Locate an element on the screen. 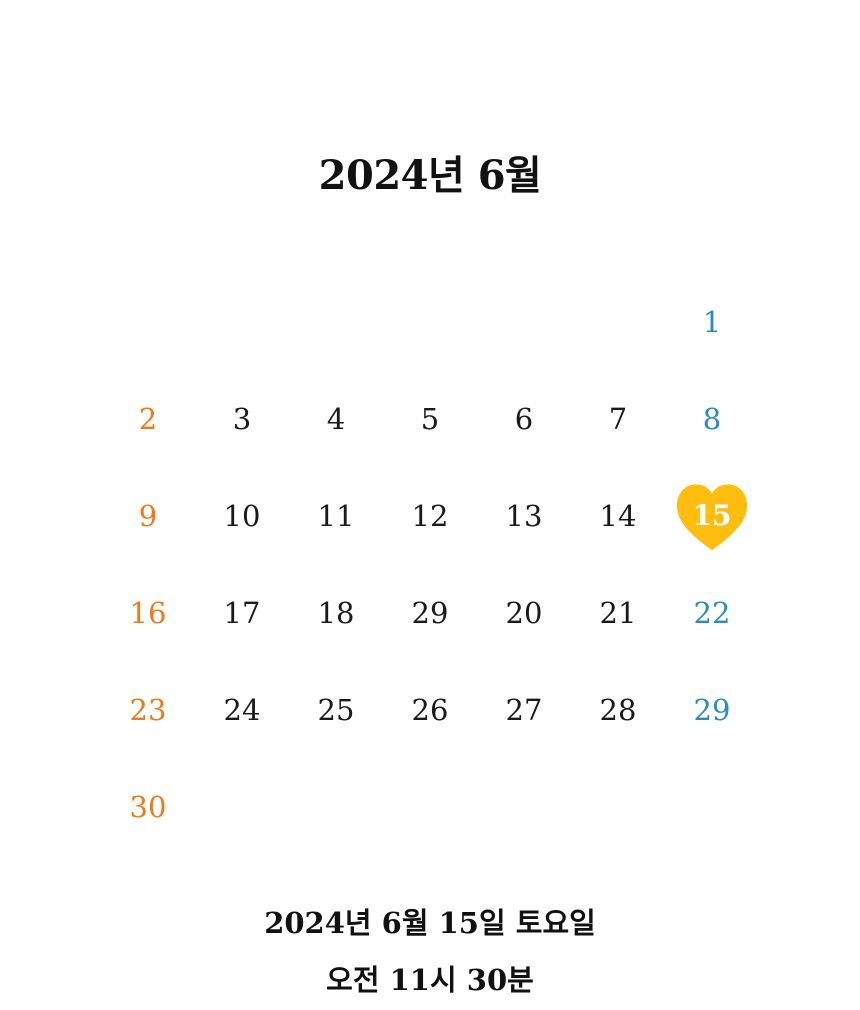  day-number: 24 is located at coordinates (242, 709).